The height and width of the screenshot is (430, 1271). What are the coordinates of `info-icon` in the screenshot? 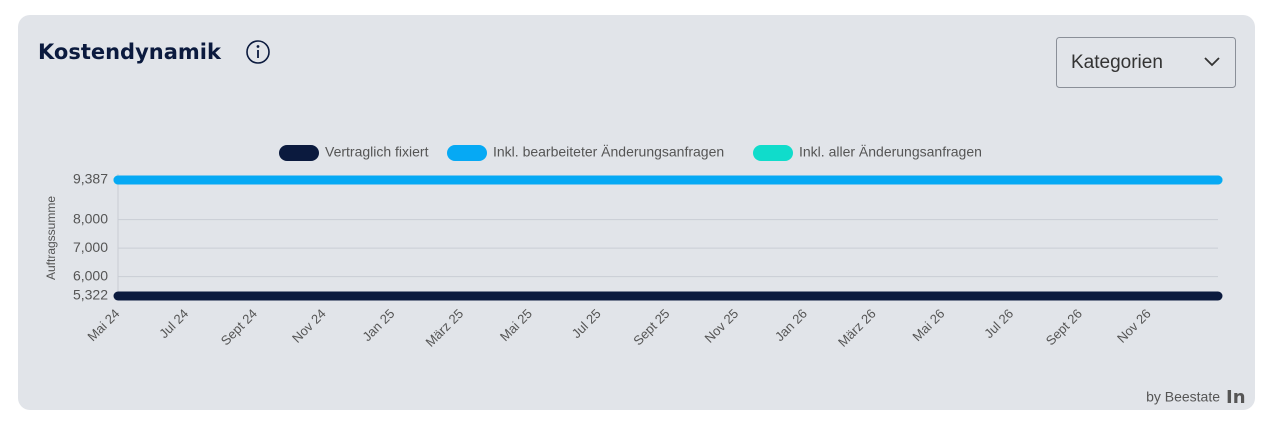 It's located at (258, 52).